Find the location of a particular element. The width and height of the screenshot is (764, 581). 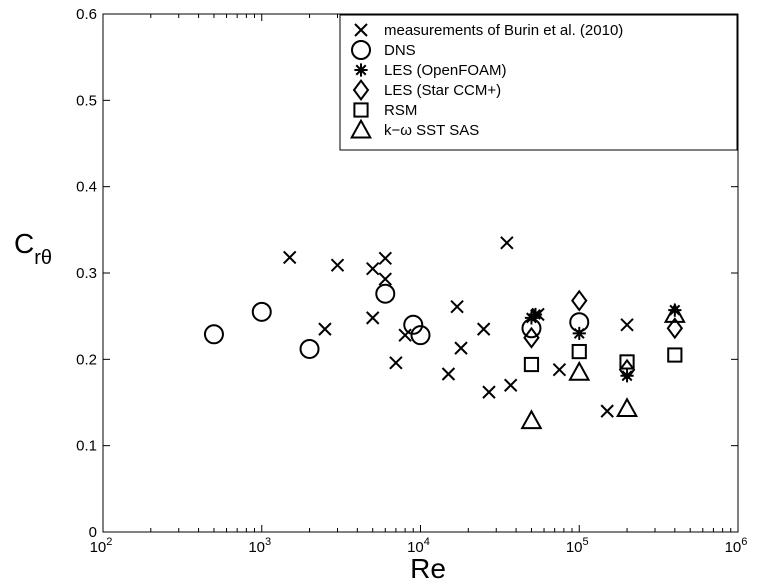

y-axis-label-main: C is located at coordinates (24, 243).